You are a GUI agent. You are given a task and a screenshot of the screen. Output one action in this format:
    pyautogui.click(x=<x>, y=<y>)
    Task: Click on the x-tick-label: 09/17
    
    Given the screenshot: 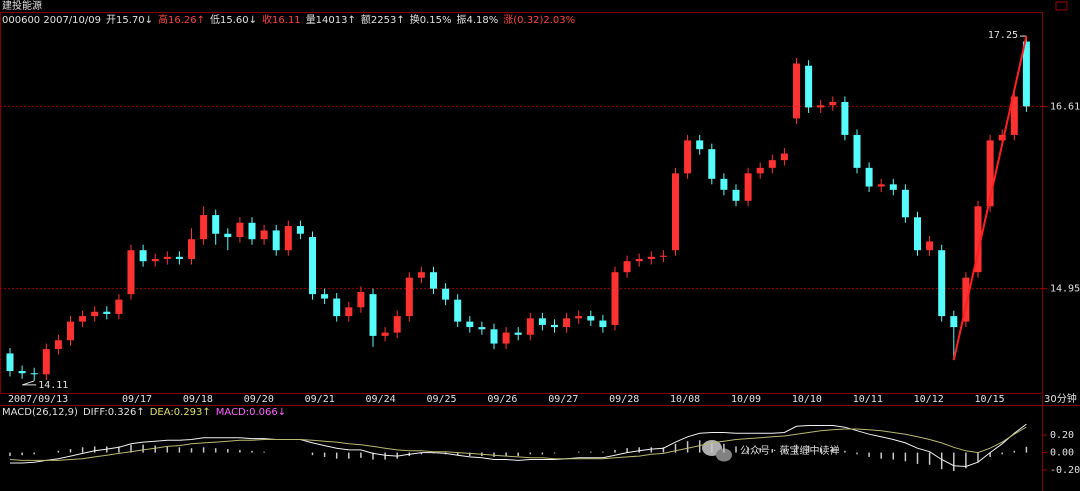 What is the action you would take?
    pyautogui.click(x=137, y=399)
    